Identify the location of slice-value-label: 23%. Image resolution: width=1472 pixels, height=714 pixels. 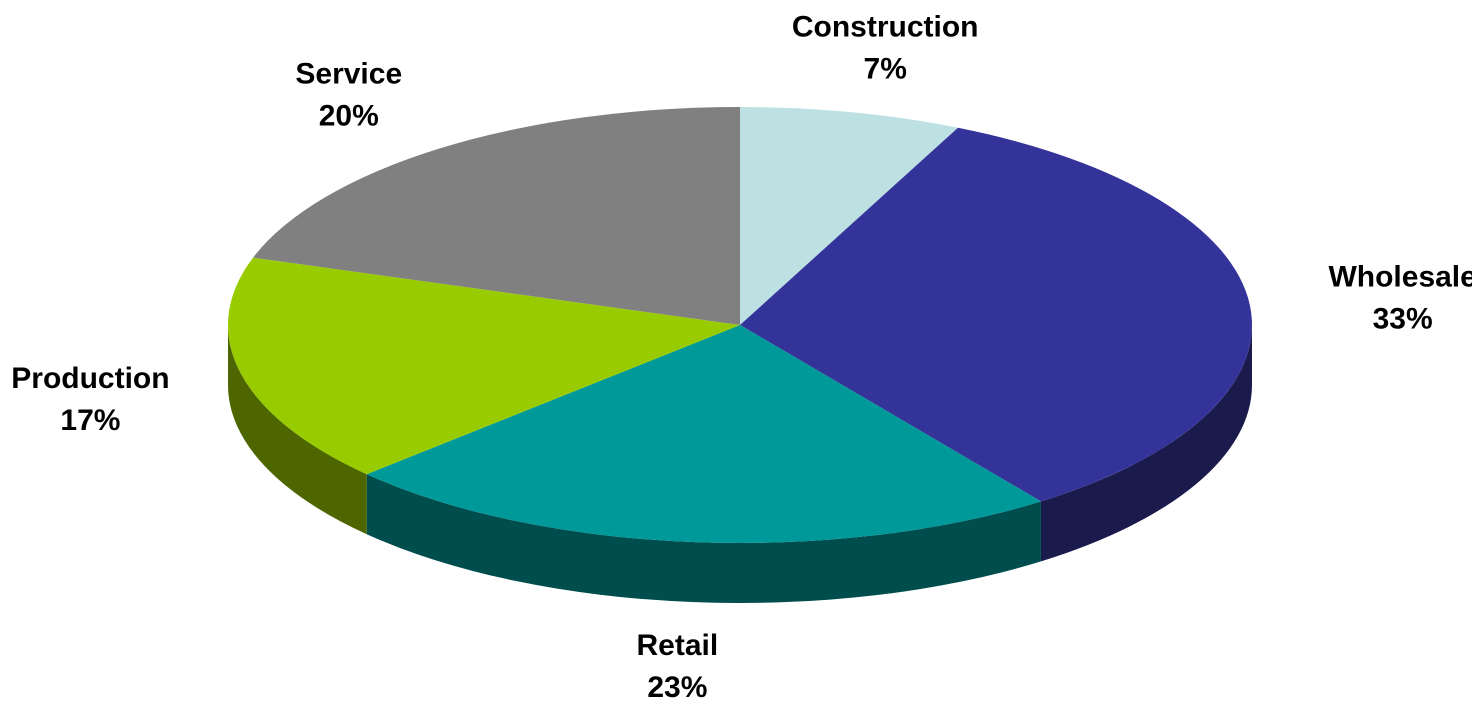
(677, 687).